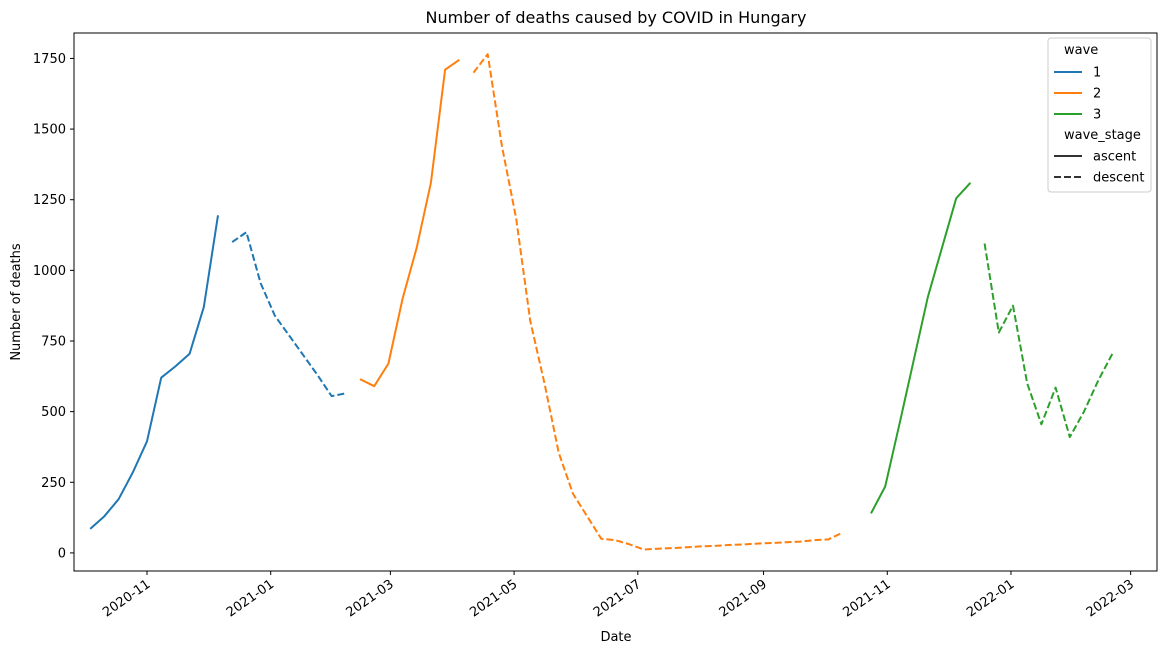 This screenshot has height=655, width=1169. Describe the element at coordinates (288, 314) in the screenshot. I see `series-line-wave-1-descent` at that location.